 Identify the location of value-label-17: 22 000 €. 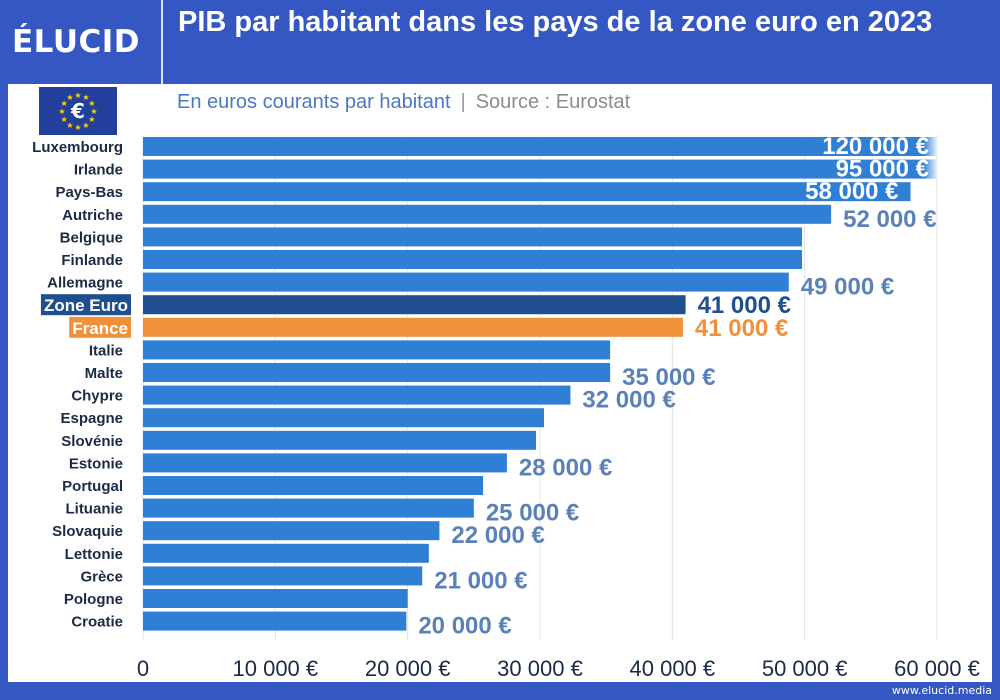
(497, 535).